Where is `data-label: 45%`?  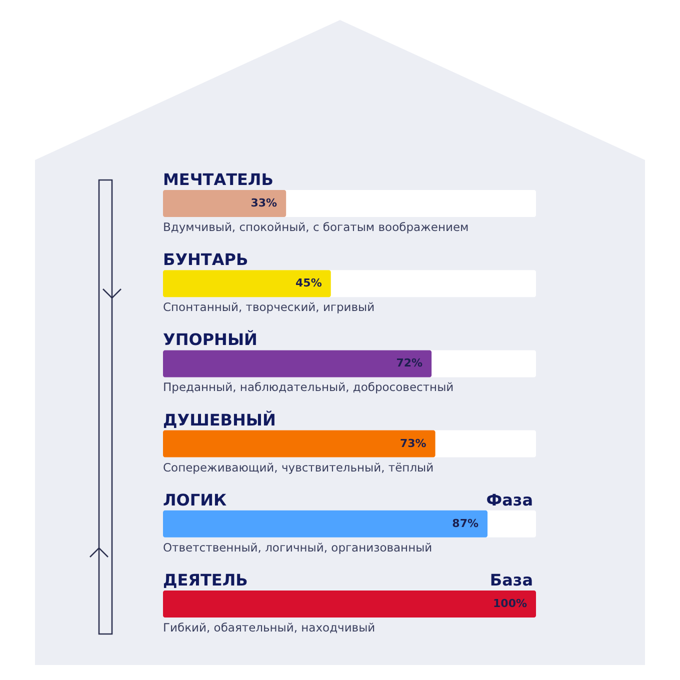 data-label: 45% is located at coordinates (309, 283).